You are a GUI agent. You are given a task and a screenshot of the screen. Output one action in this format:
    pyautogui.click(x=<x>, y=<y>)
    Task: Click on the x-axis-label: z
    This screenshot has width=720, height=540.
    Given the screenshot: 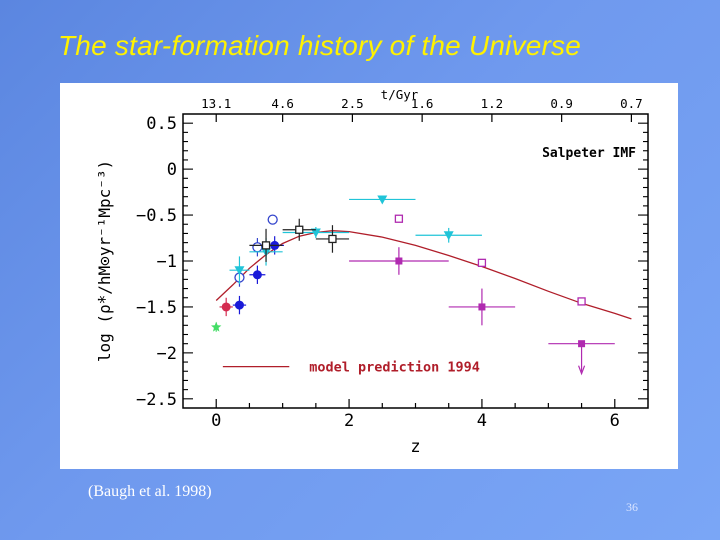 What is the action you would take?
    pyautogui.click(x=415, y=447)
    